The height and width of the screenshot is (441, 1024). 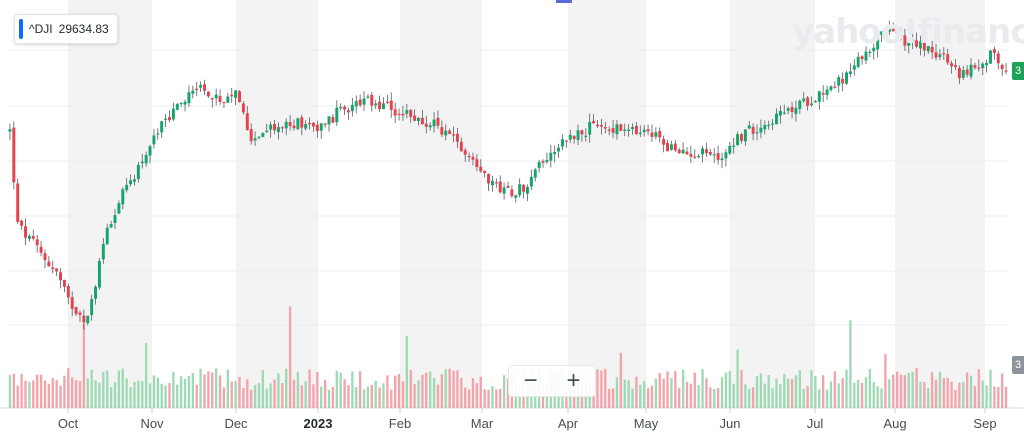 I want to click on zoom-in-button: +, so click(x=573, y=380).